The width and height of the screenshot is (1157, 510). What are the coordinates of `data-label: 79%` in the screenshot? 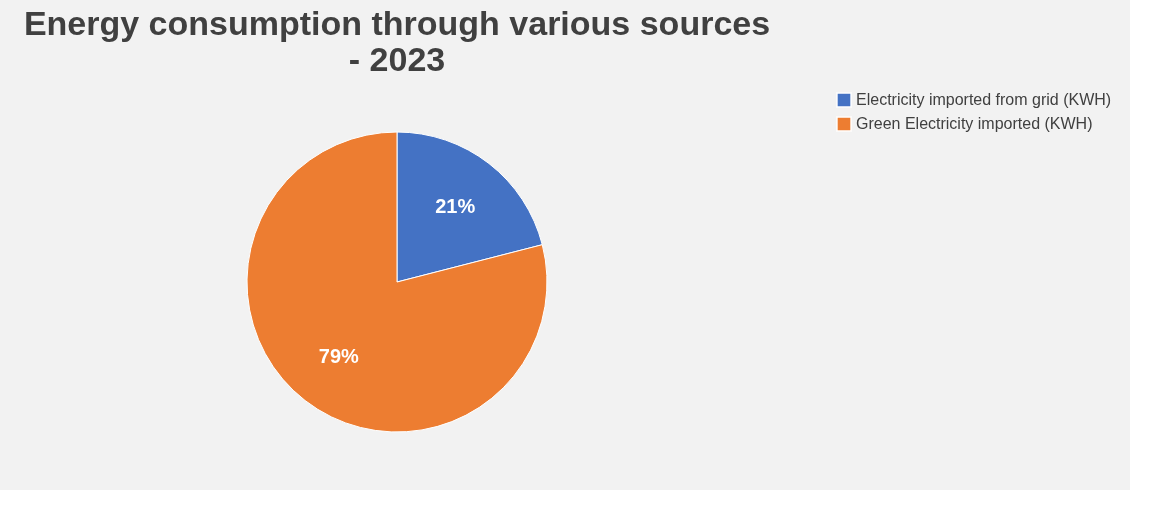 It's located at (338, 356).